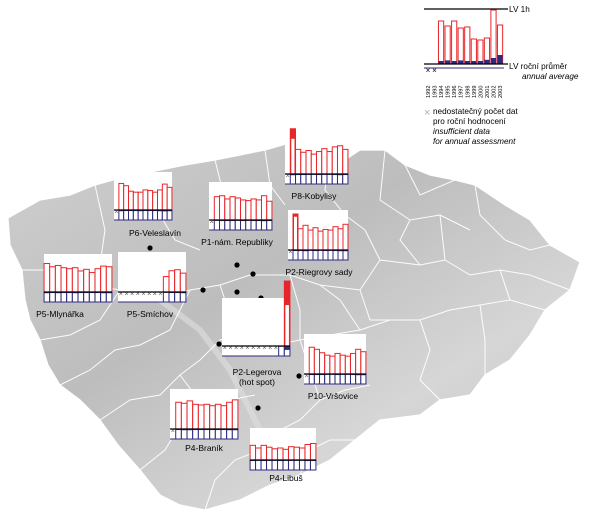  I want to click on station-marker-libus, so click(258, 408).